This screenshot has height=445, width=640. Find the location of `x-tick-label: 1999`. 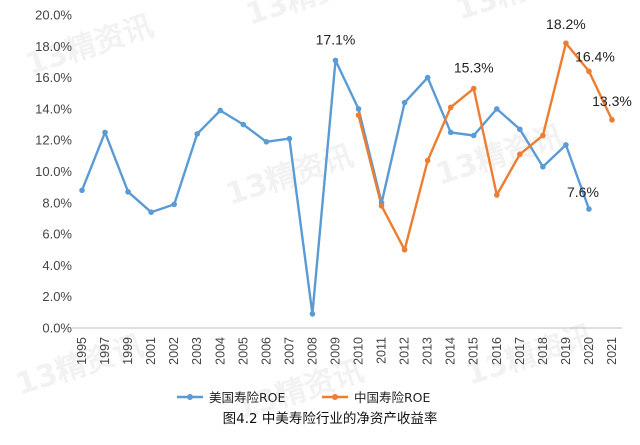

x-tick-label: 1999 is located at coordinates (128, 351).